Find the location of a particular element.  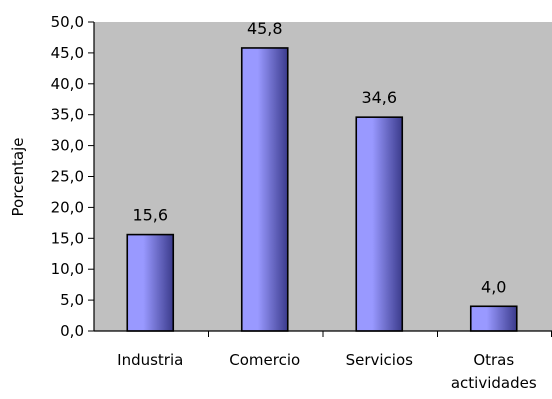

y-tick-label: 45,0 is located at coordinates (67, 53).